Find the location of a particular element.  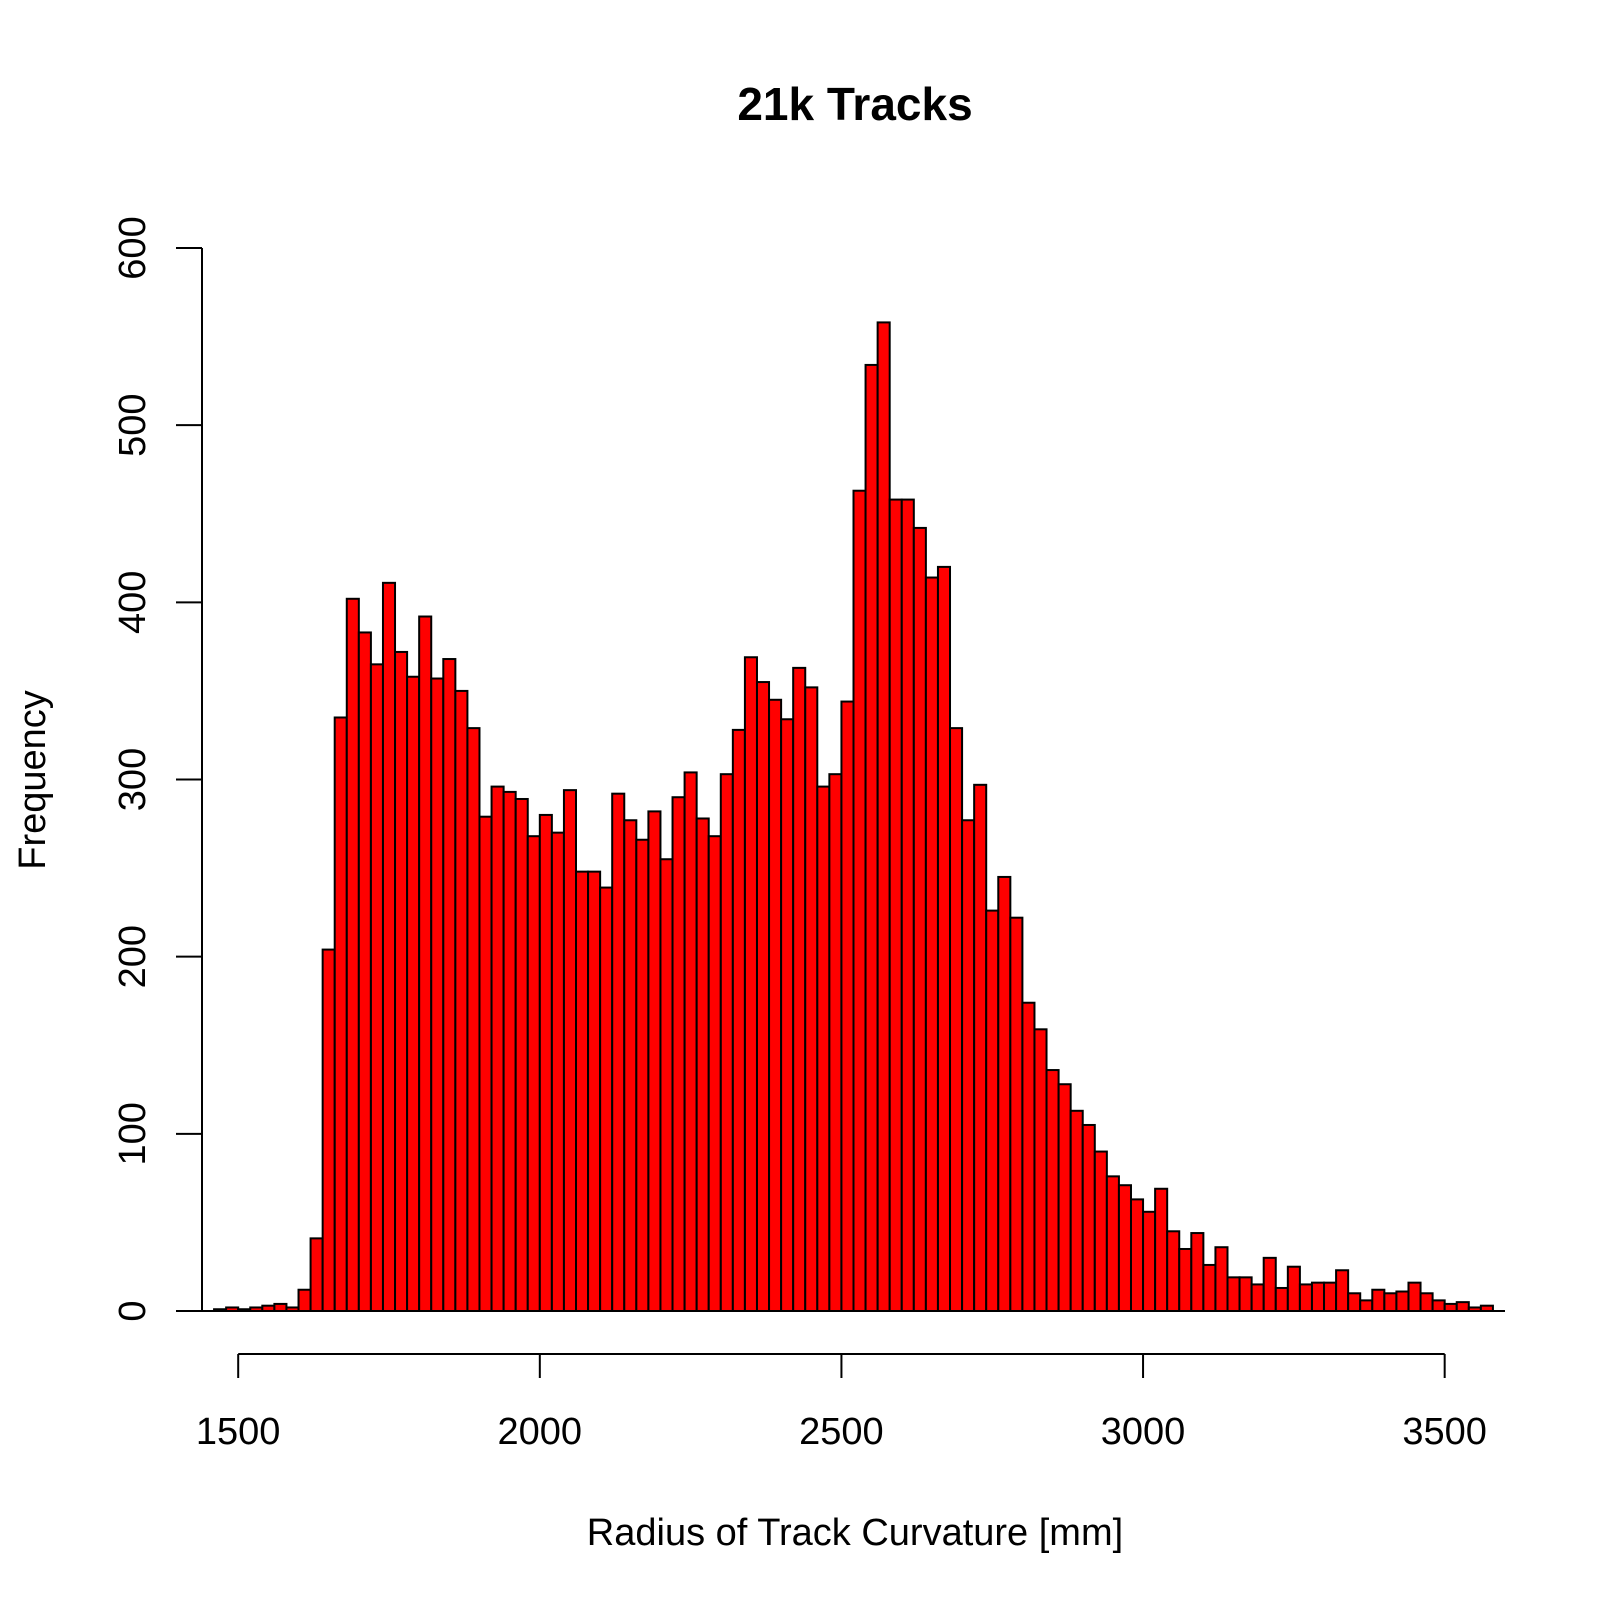

y-tick-label: 500 is located at coordinates (133, 424).